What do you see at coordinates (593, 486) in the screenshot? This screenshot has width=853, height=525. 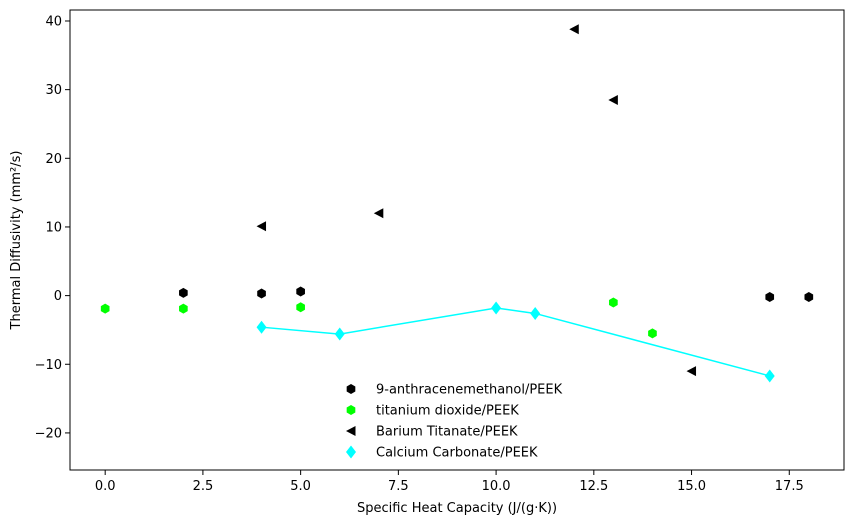 I see `x-tick-label: 12.5` at bounding box center [593, 486].